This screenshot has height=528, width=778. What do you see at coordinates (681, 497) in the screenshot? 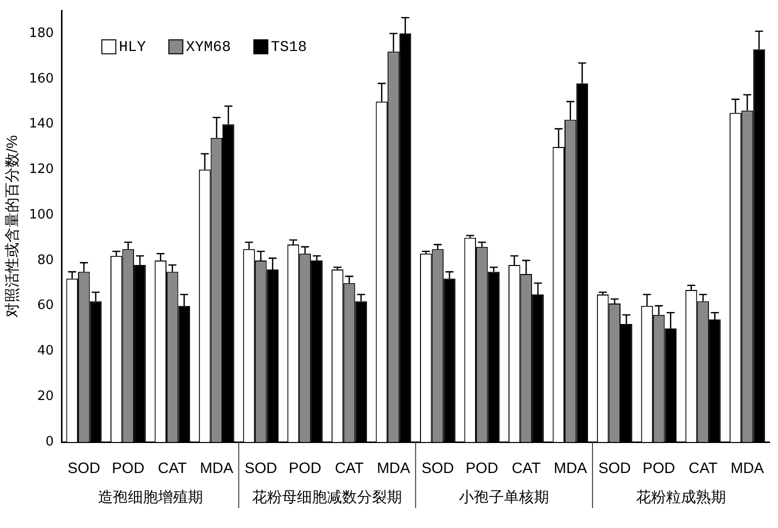
I see `text: 花粉粒成熟期` at bounding box center [681, 497].